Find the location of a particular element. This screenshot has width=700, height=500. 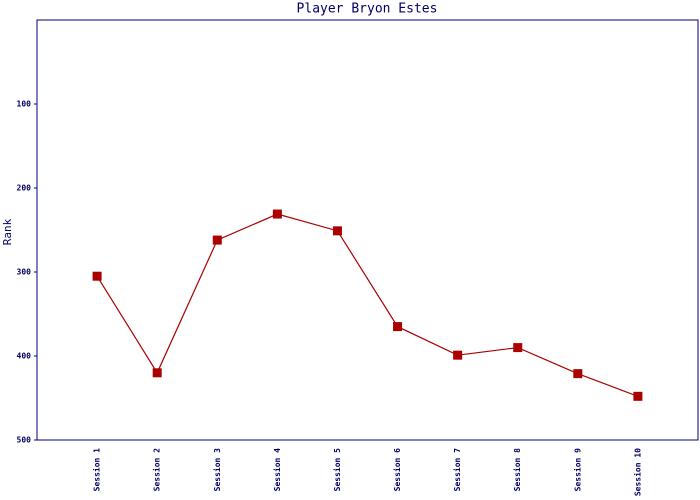

y-tick-label: 100 is located at coordinates (24, 104).